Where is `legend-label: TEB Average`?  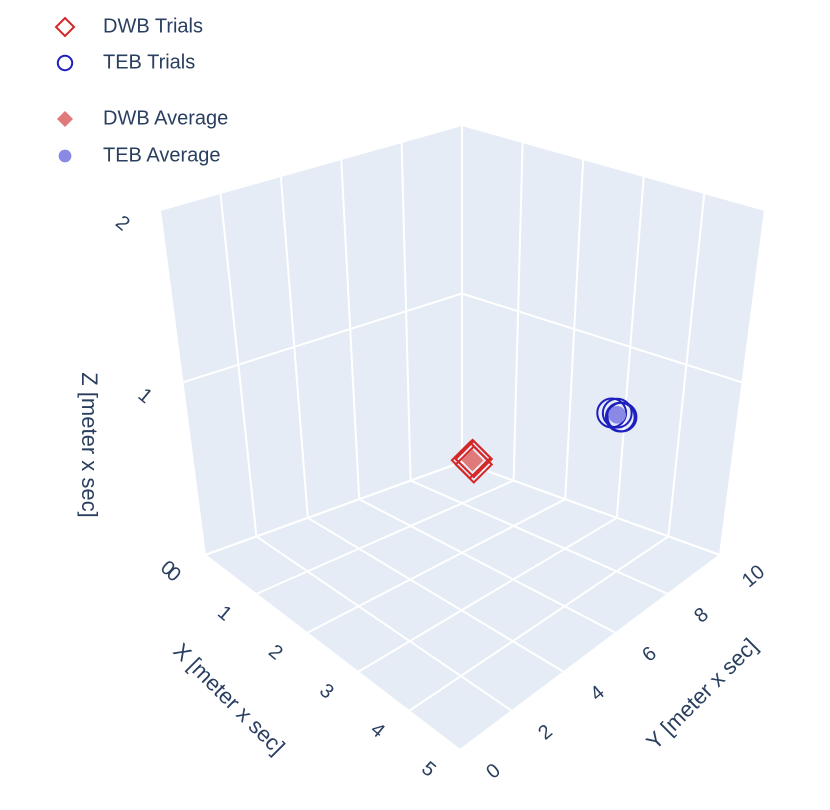
legend-label: TEB Average is located at coordinates (161, 155).